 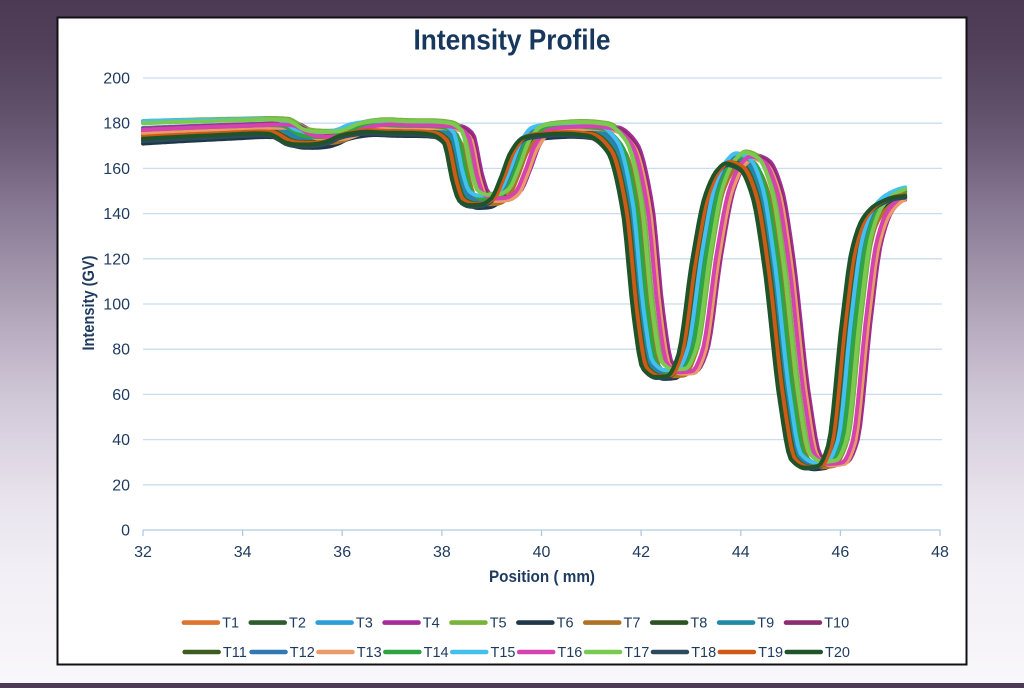 I want to click on svg-text: 48, so click(x=940, y=552).